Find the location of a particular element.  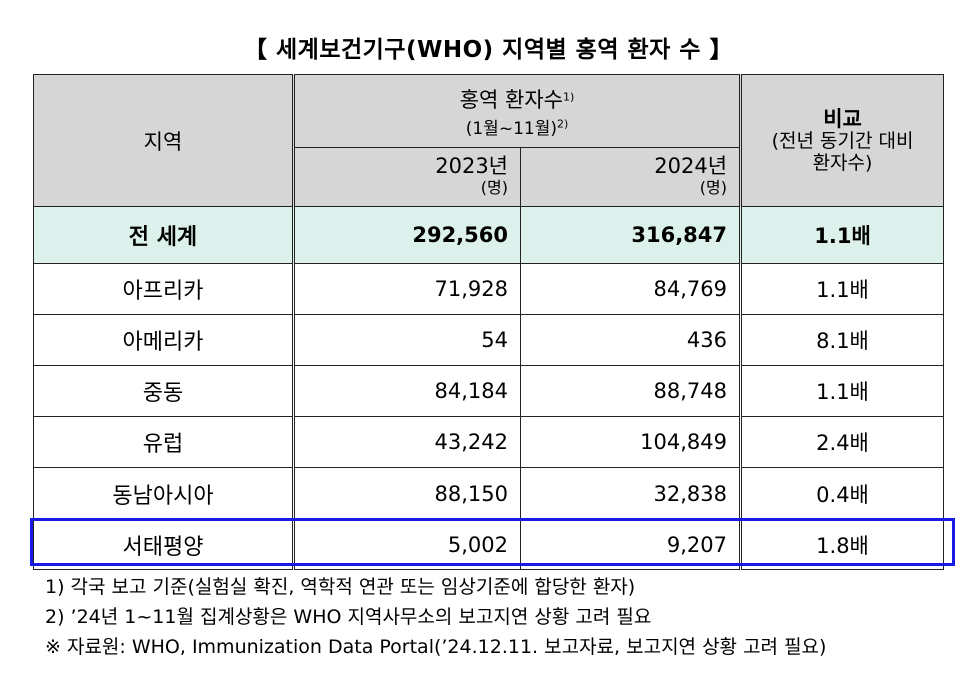

region-cell: 동남아시아 is located at coordinates (164, 493).